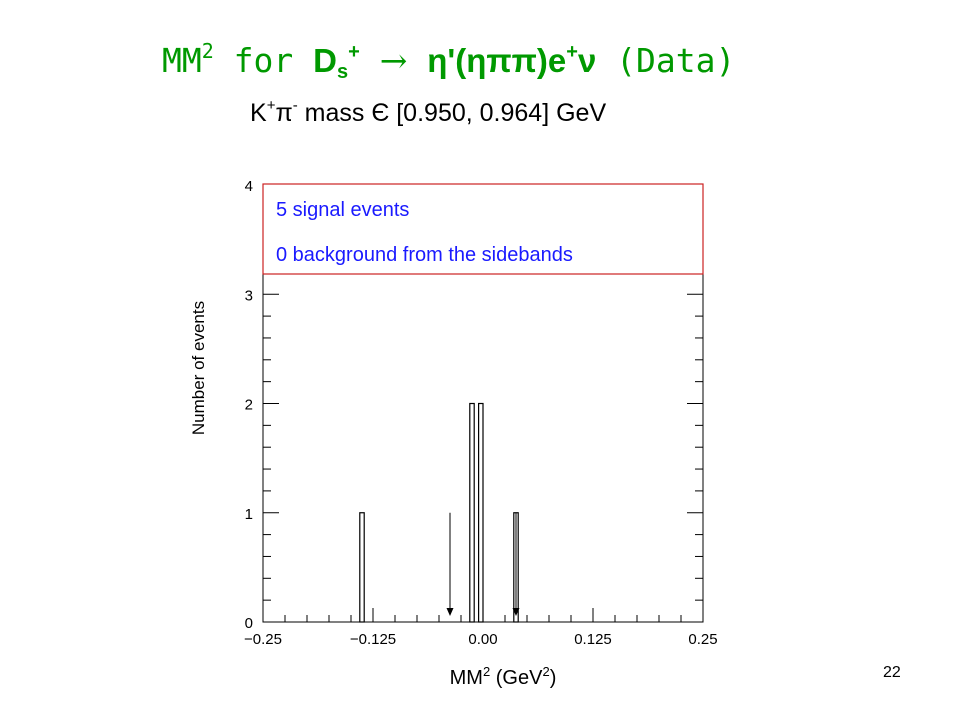 The image size is (960, 720). I want to click on annotation-box-border, so click(483, 229).